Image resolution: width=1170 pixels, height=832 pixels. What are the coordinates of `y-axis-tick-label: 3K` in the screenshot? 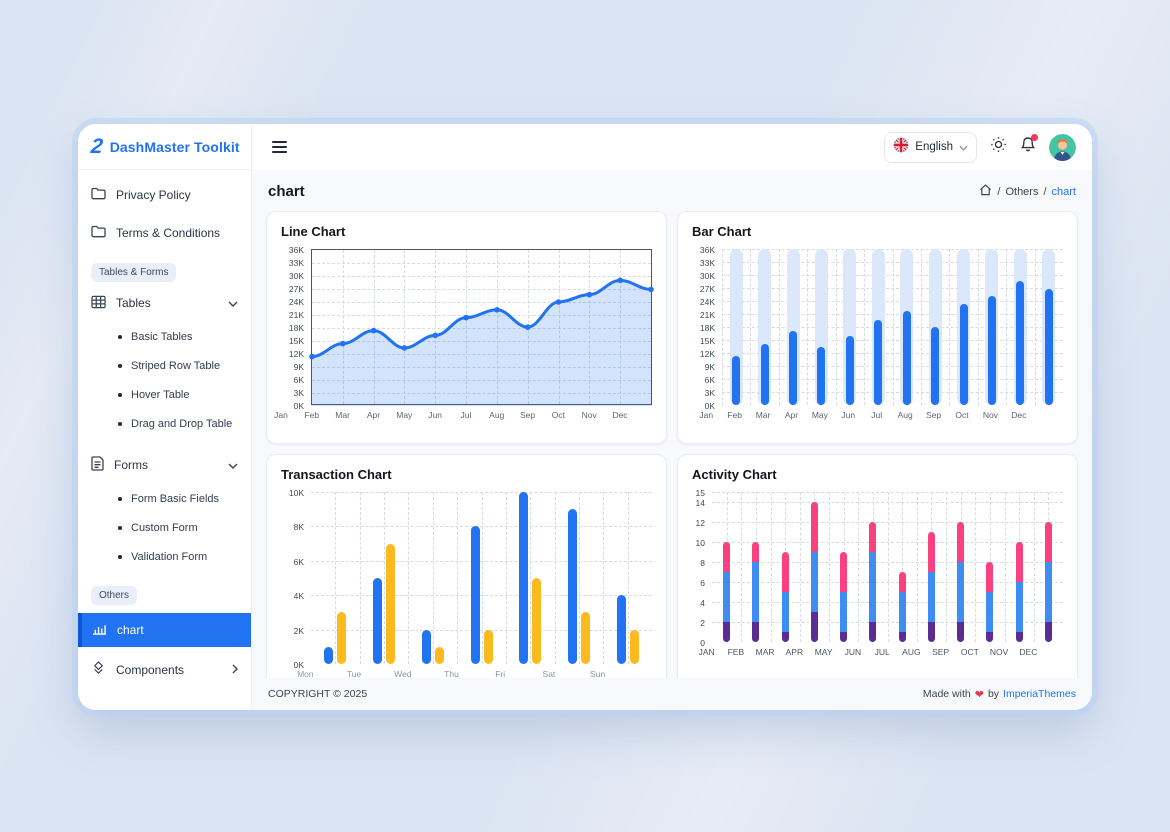 It's located at (709, 393).